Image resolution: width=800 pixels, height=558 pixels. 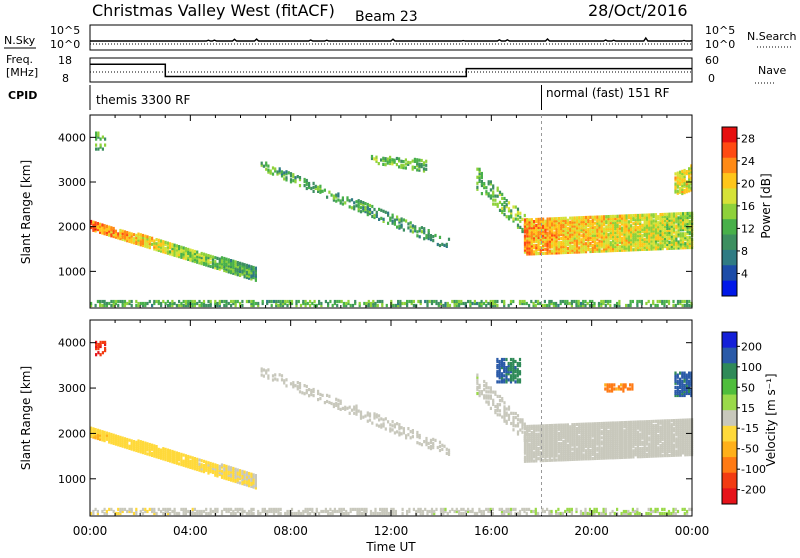 What do you see at coordinates (400, 37) in the screenshot?
I see `noise-panel: N.Sky 10^5 10^0 10^5 10^0 N.Search` at bounding box center [400, 37].